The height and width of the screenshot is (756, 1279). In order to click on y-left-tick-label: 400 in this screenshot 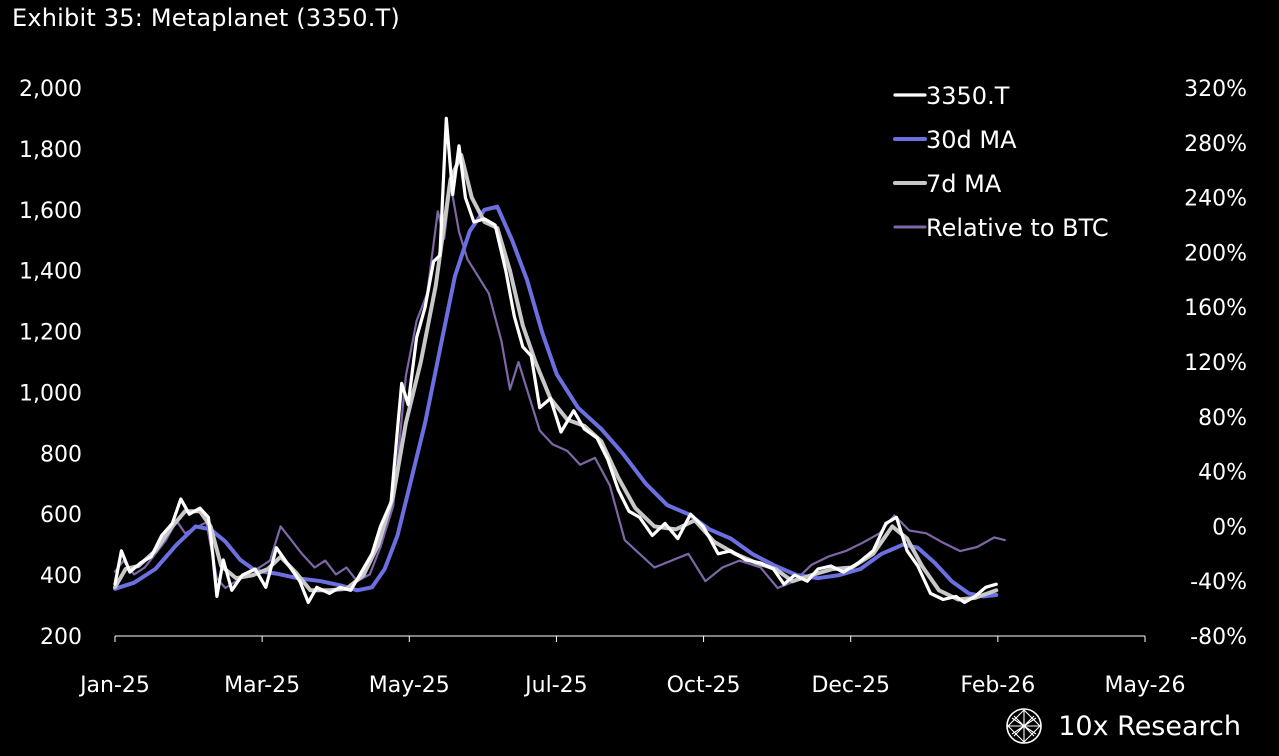, I will do `click(61, 576)`.